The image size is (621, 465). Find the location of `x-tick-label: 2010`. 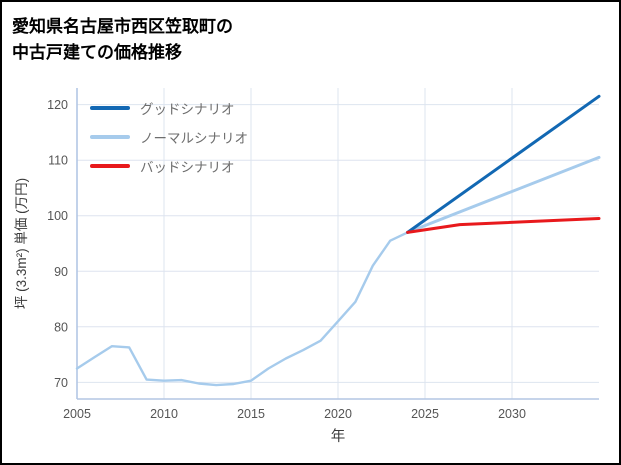

x-tick-label: 2010 is located at coordinates (164, 414).